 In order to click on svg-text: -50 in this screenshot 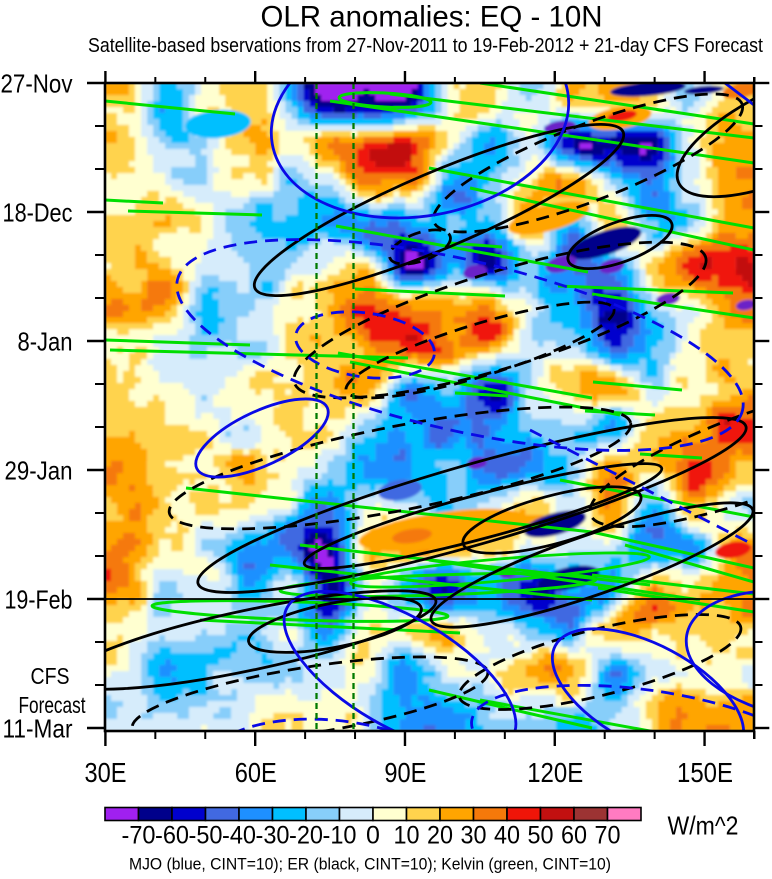, I will do `click(206, 836)`.